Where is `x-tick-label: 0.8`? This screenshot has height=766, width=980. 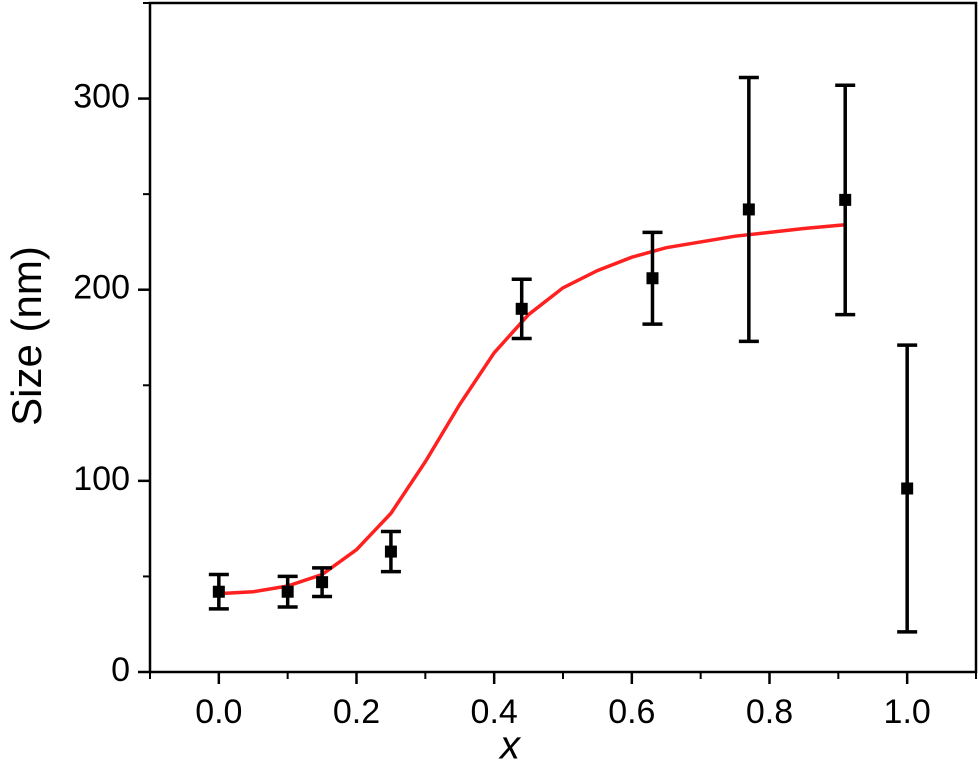
x-tick-label: 0.8 is located at coordinates (769, 712).